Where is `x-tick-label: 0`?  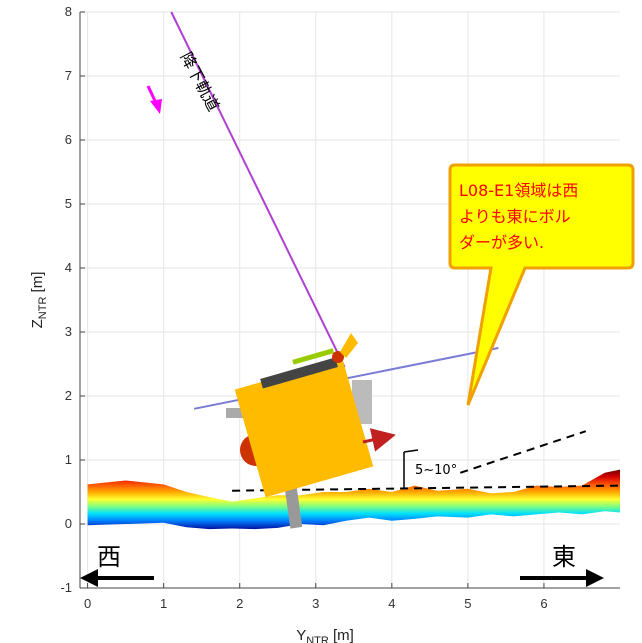
x-tick-label: 0 is located at coordinates (87, 603).